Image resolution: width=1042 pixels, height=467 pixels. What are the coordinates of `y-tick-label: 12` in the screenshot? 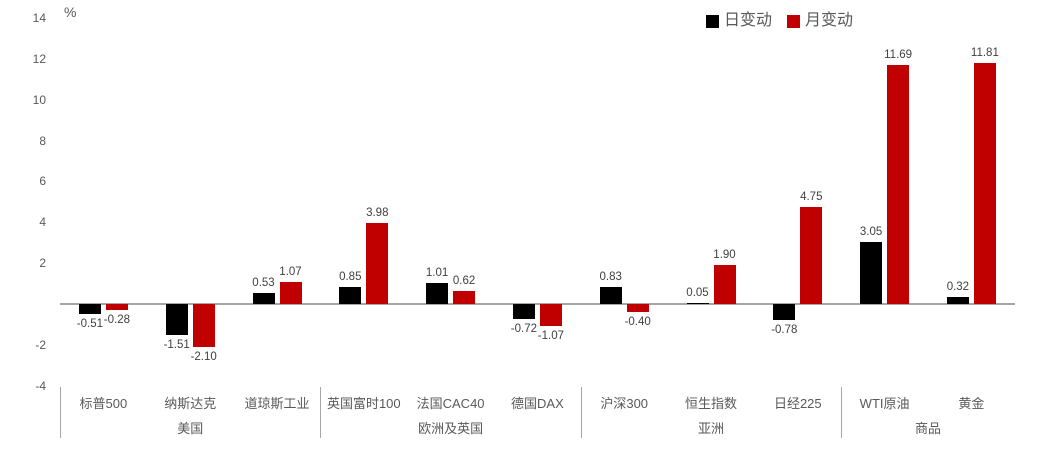 It's located at (39, 58).